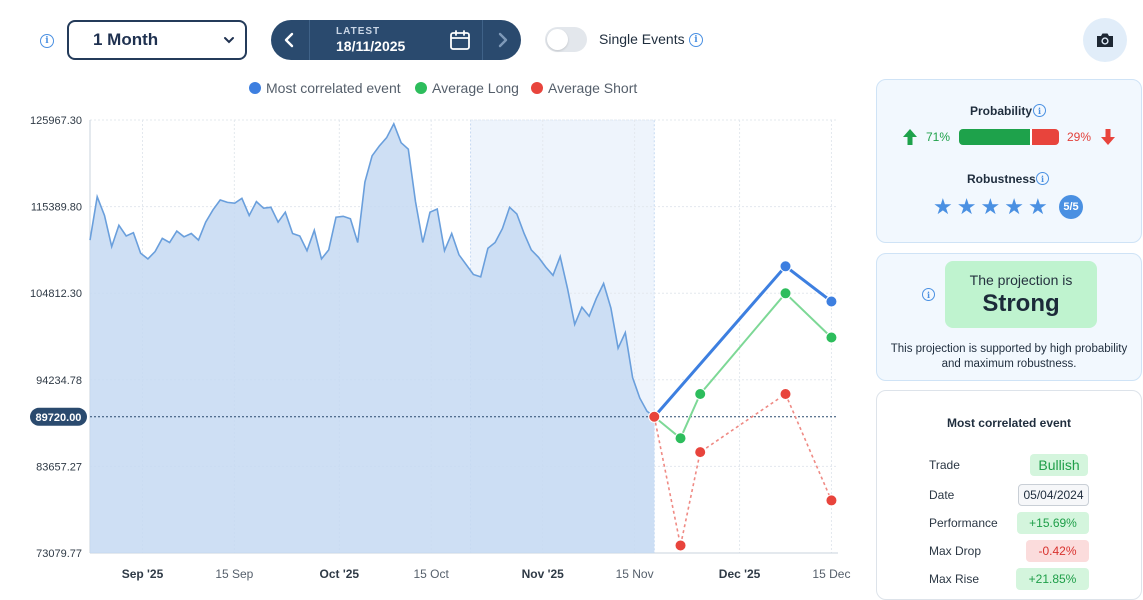 This screenshot has height=600, width=1143. I want to click on arrow-up-icon, so click(910, 137).